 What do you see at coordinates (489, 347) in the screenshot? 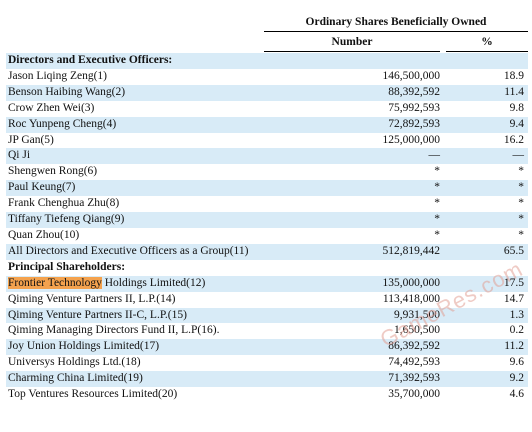
I see `shares-percent: 11.2` at bounding box center [489, 347].